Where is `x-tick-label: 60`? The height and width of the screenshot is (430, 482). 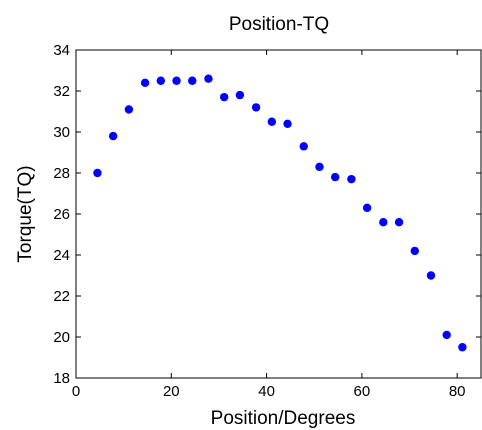
x-tick-label: 60 is located at coordinates (362, 391).